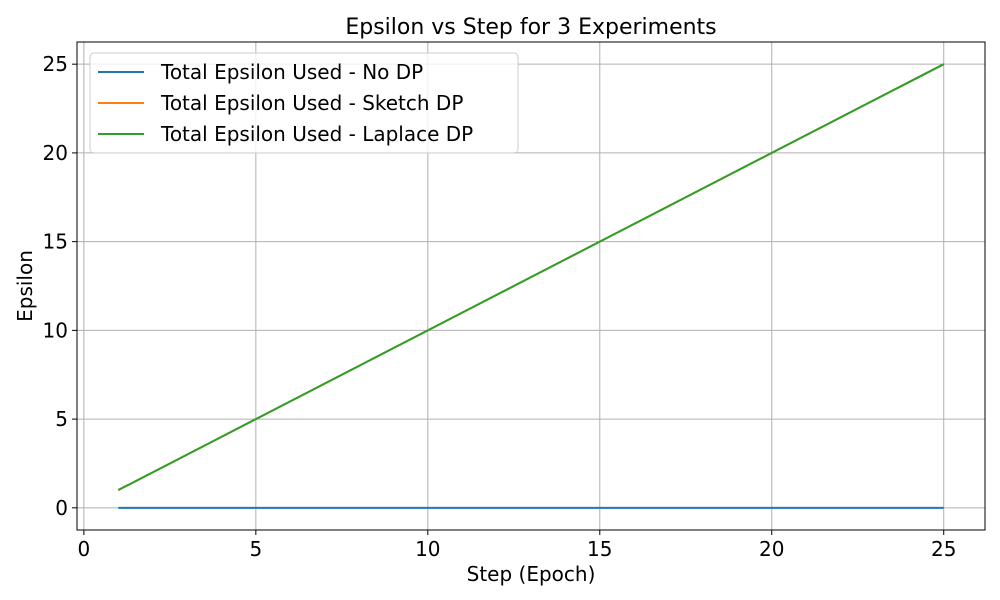 This screenshot has width=1000, height=600. I want to click on x-tick-label: 10, so click(427, 549).